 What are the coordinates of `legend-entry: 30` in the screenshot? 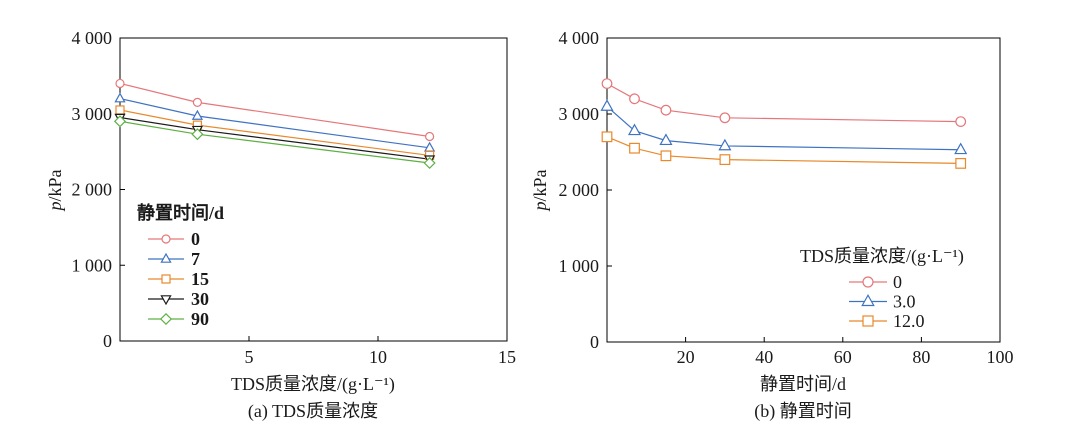 It's located at (178, 299).